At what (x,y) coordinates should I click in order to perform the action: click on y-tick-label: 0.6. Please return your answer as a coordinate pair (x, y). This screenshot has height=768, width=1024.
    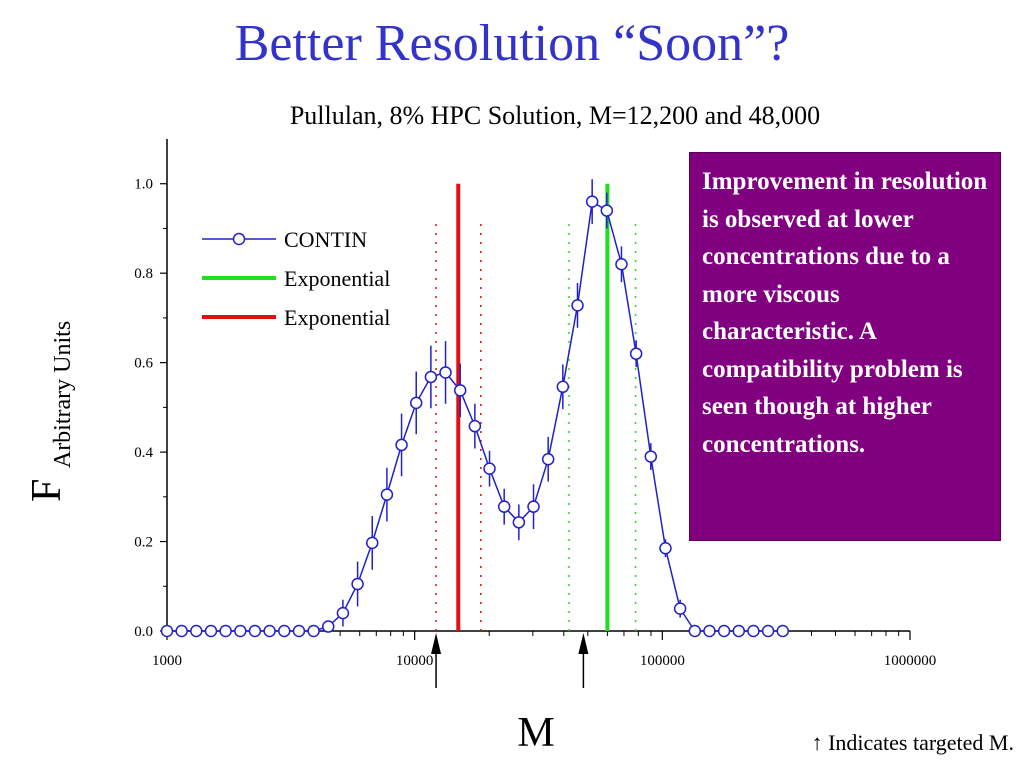
    Looking at the image, I should click on (143, 364).